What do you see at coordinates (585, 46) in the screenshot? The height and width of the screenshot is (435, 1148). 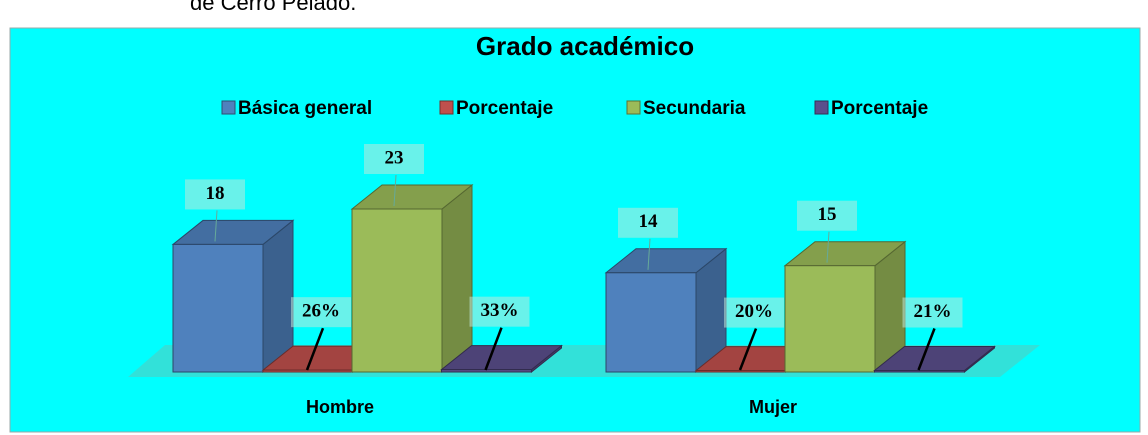 I see `chart-title: Grado académico` at bounding box center [585, 46].